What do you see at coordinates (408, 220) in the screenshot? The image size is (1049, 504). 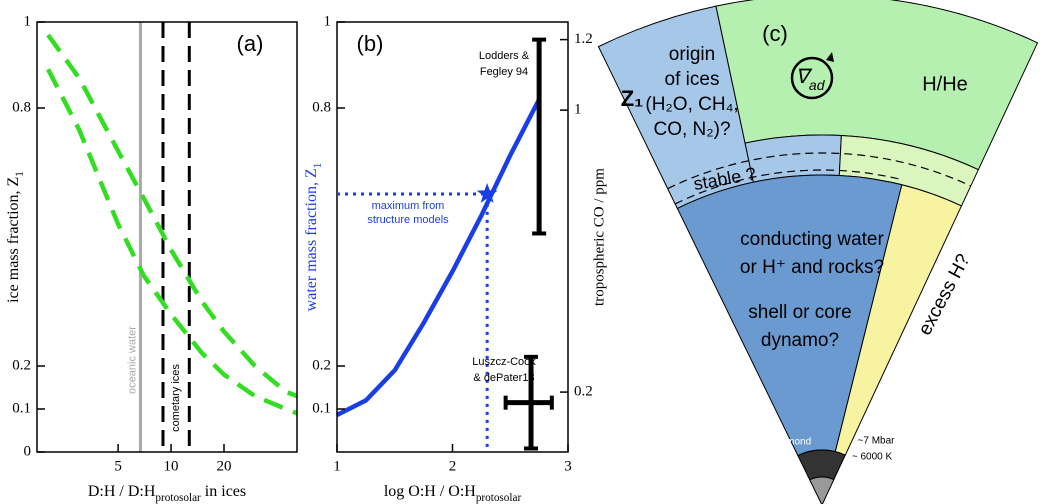 I see `star-label: structure models` at bounding box center [408, 220].